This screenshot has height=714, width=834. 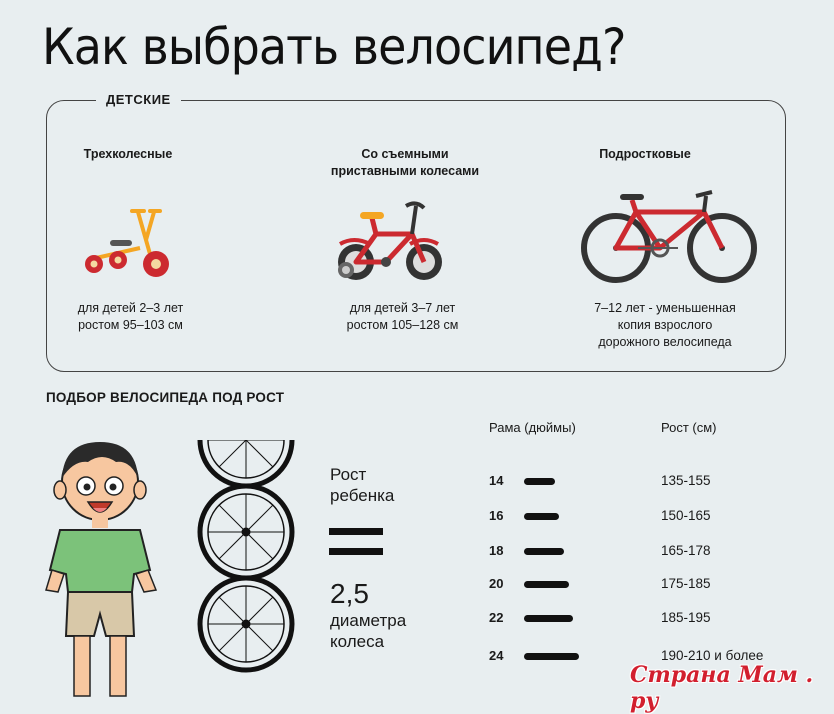 I want to click on frame-size-2: 18, so click(x=496, y=550).